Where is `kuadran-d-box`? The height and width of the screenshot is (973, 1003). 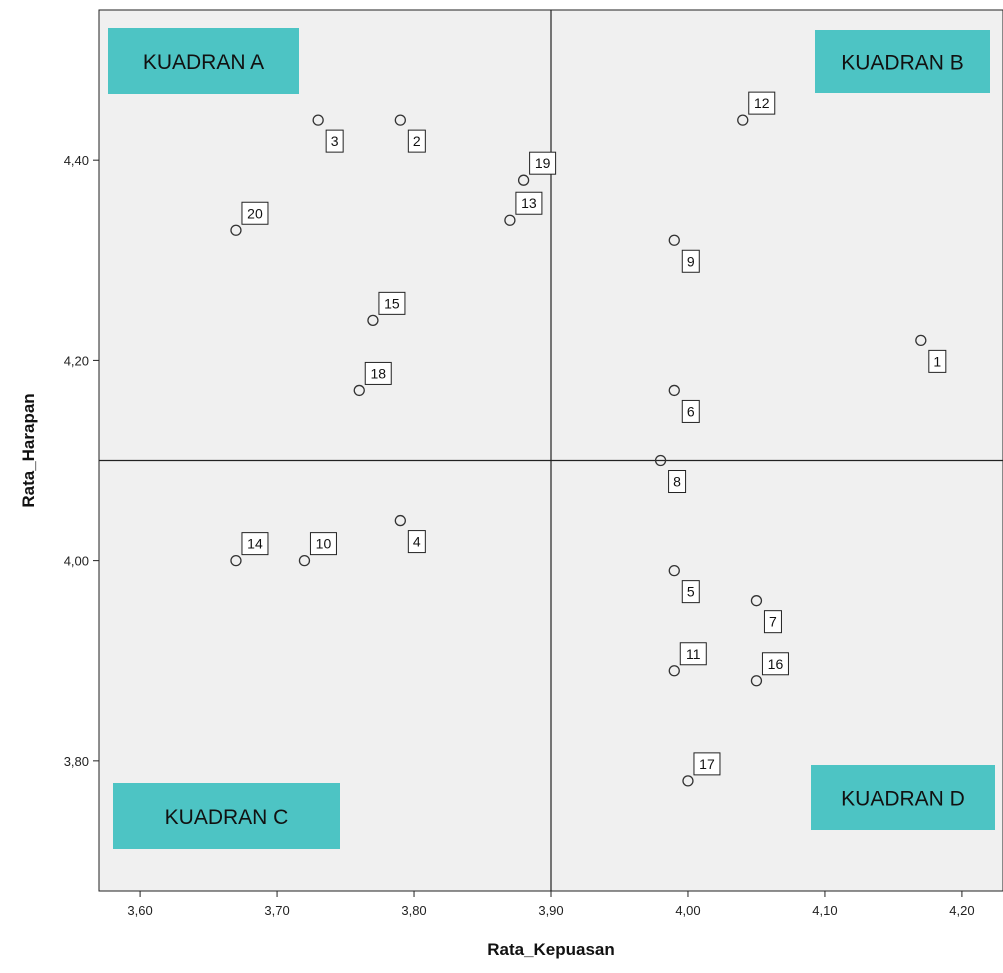
kuadran-d-box is located at coordinates (903, 797).